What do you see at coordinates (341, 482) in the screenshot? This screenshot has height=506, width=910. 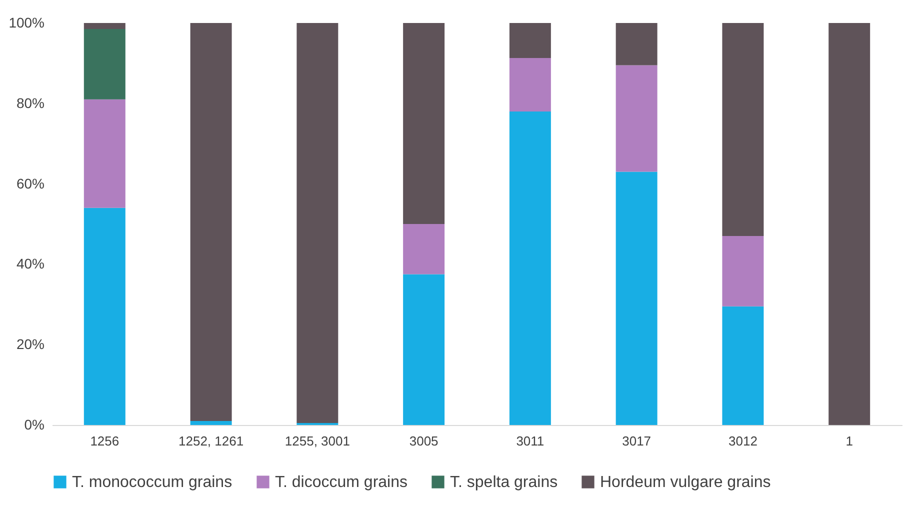 I see `legend-label: T. dicoccum grains` at bounding box center [341, 482].